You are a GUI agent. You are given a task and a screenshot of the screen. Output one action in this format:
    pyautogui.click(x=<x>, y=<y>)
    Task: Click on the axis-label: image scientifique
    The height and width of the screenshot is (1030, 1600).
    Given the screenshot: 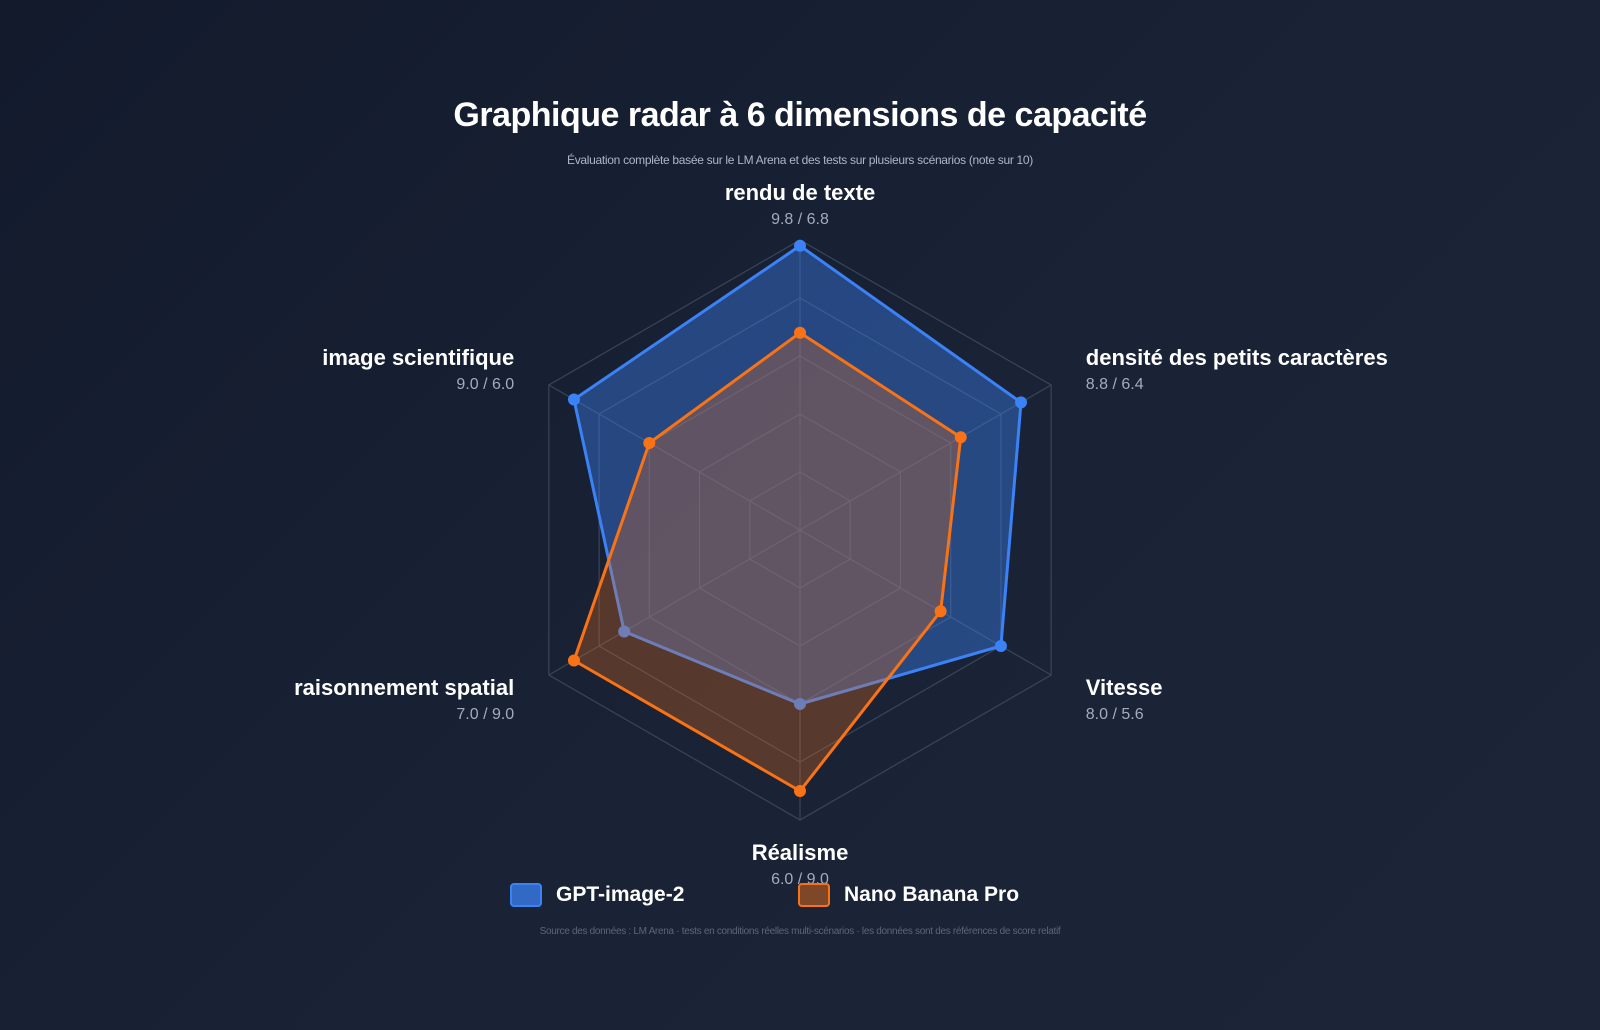 What is the action you would take?
    pyautogui.click(x=418, y=357)
    